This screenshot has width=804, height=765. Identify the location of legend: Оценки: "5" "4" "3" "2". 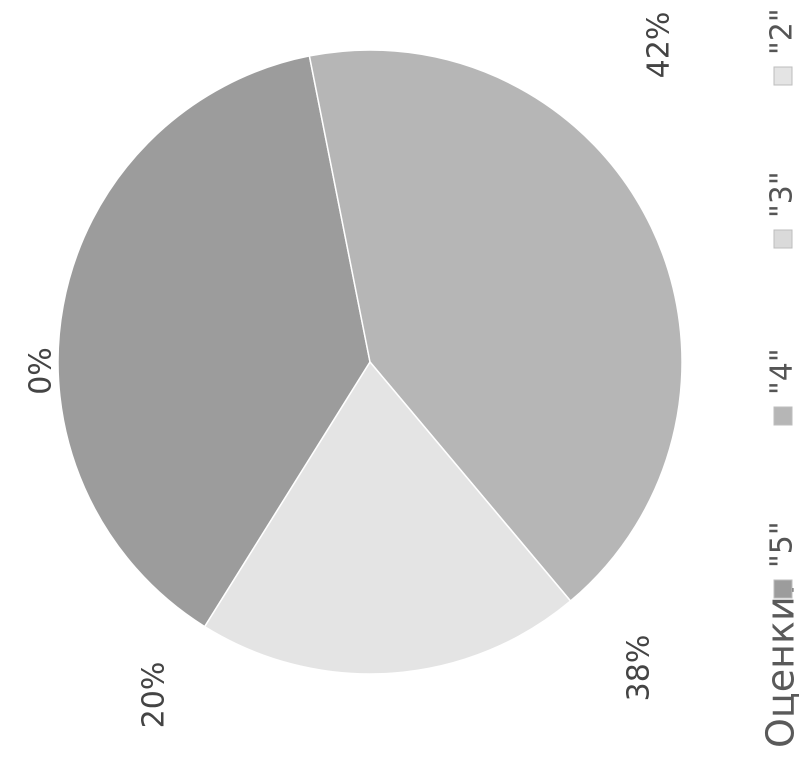
(781, 378).